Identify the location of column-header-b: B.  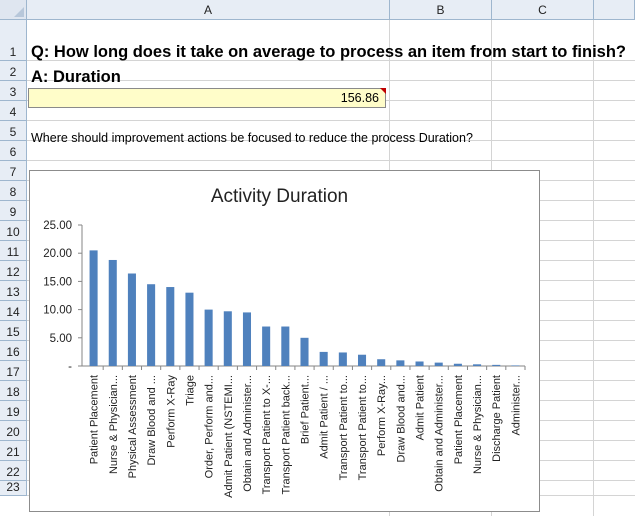
(441, 10).